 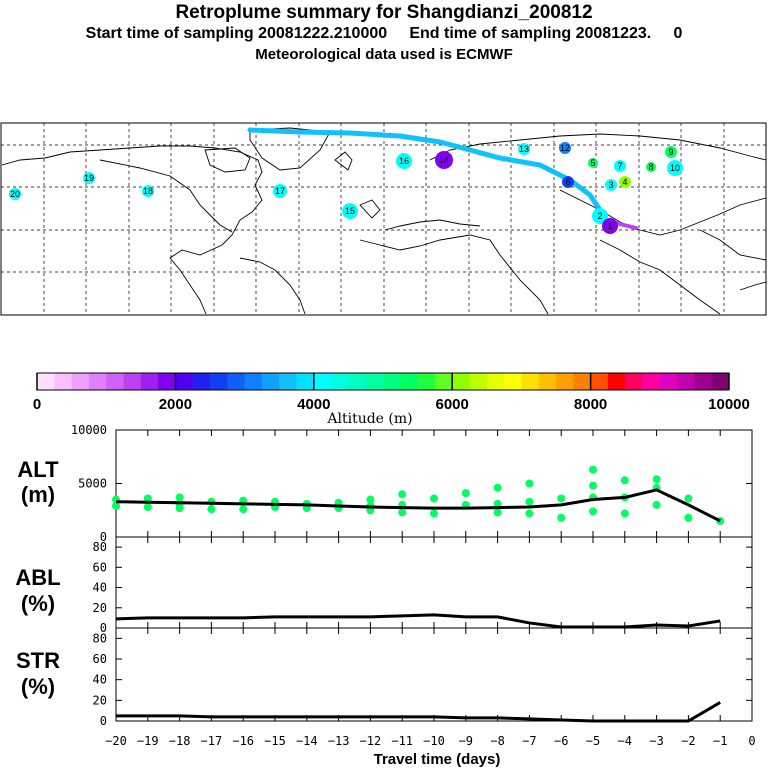 I want to click on x-tick-label: −6, so click(x=561, y=741).